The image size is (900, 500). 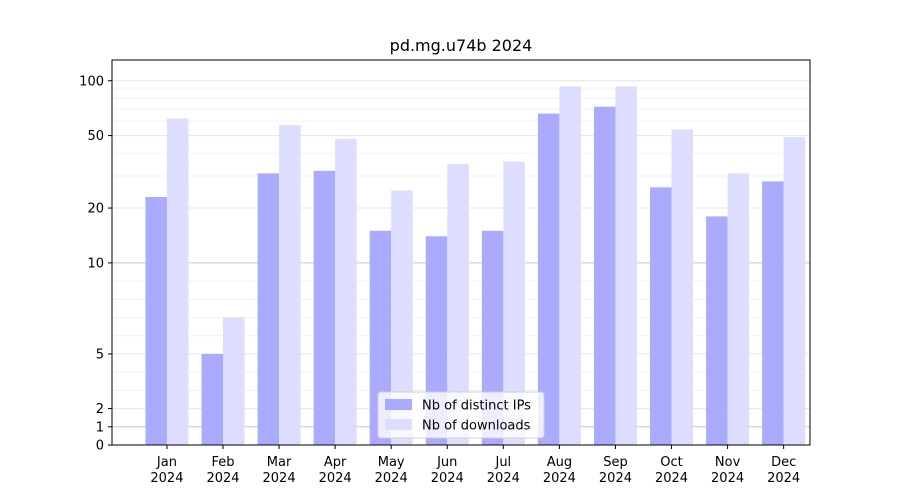 What do you see at coordinates (212, 399) in the screenshot?
I see `bar-ips-feb` at bounding box center [212, 399].